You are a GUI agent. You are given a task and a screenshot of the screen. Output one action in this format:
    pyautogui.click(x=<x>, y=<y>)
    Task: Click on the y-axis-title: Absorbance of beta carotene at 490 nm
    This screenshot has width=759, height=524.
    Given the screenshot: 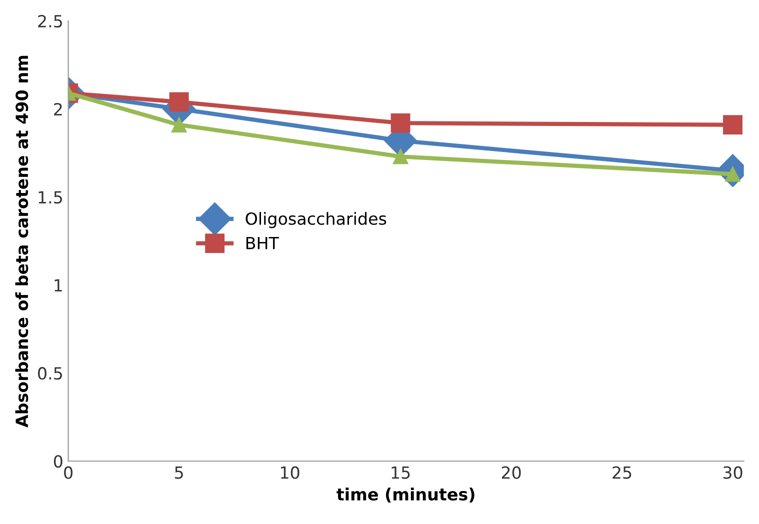 What is the action you would take?
    pyautogui.click(x=21, y=242)
    